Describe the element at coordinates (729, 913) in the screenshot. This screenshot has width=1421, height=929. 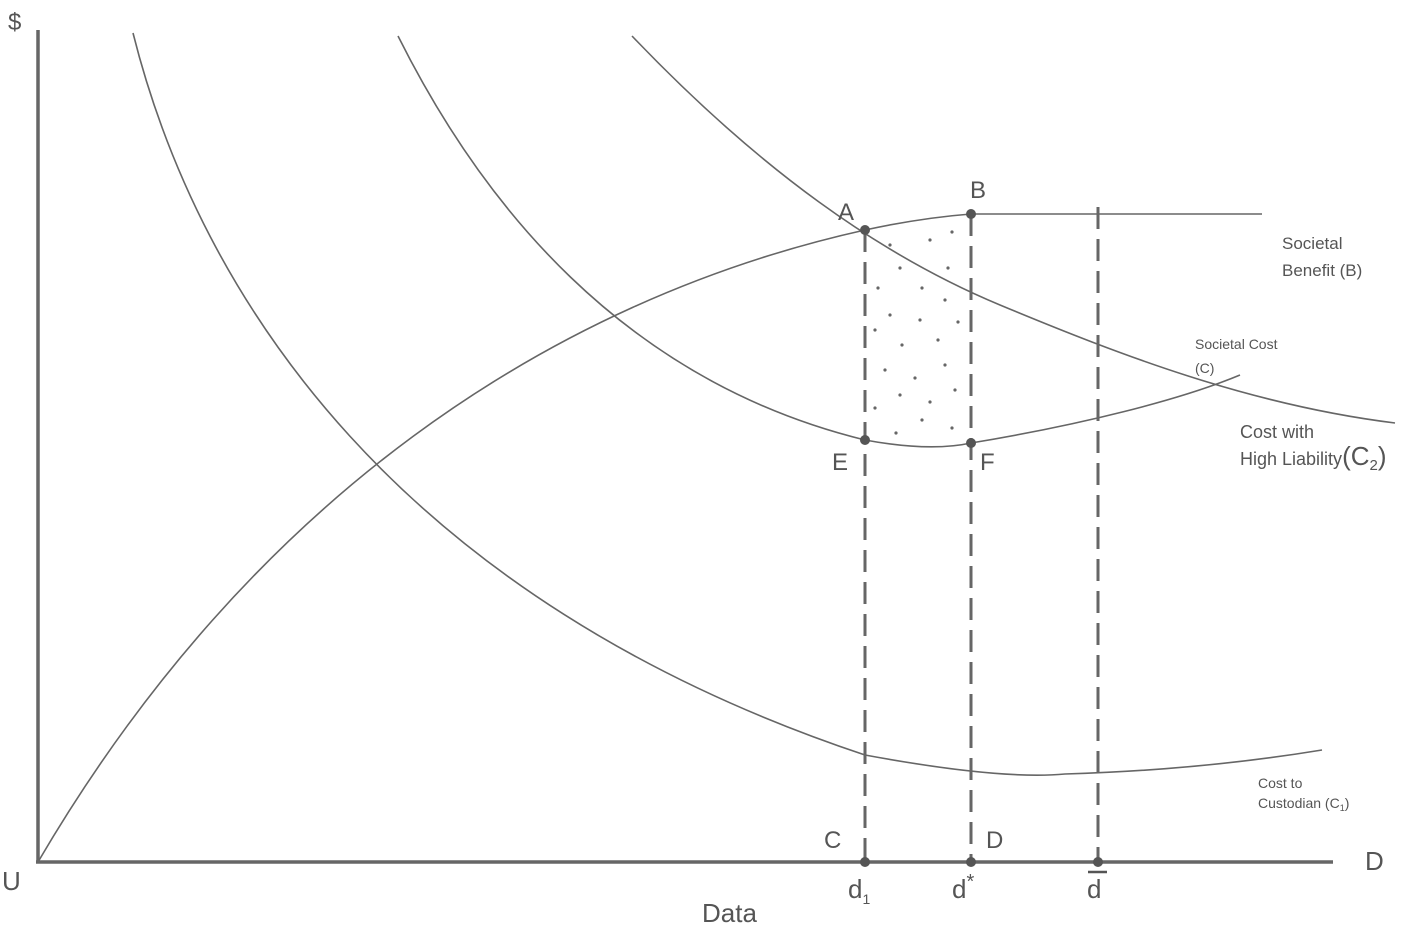
I see `x-axis-title: Data` at that location.